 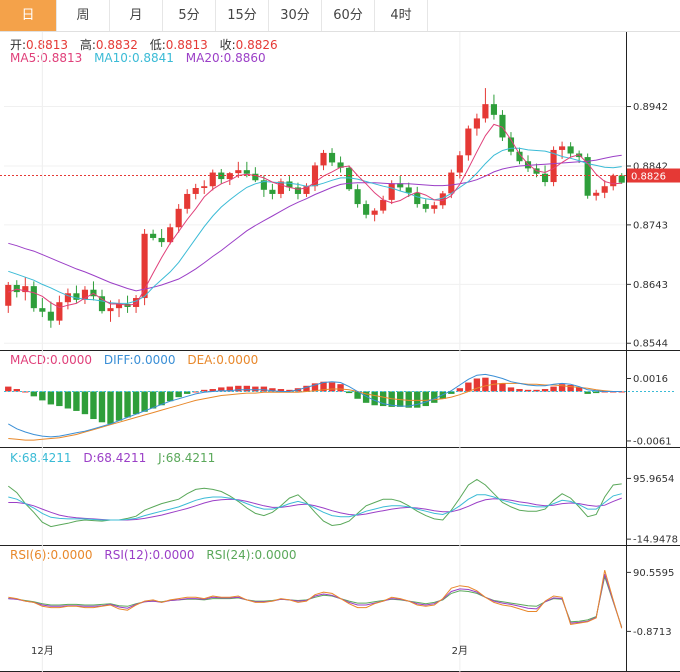 I want to click on tab-week: 周, so click(x=83, y=15).